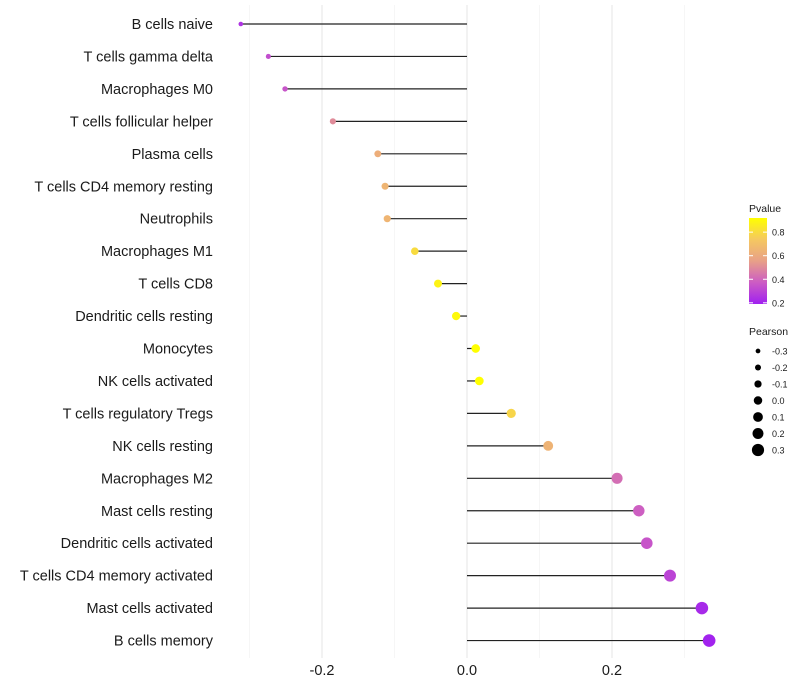  What do you see at coordinates (765, 209) in the screenshot?
I see `color-legend-title: Pvalue` at bounding box center [765, 209].